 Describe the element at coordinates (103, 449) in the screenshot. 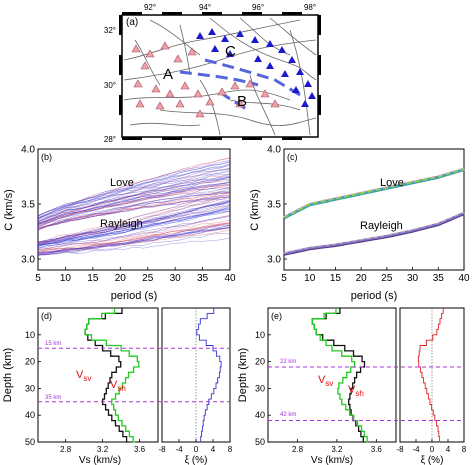

I see `panel-d-vs-tick-label-1: 3.2` at that location.